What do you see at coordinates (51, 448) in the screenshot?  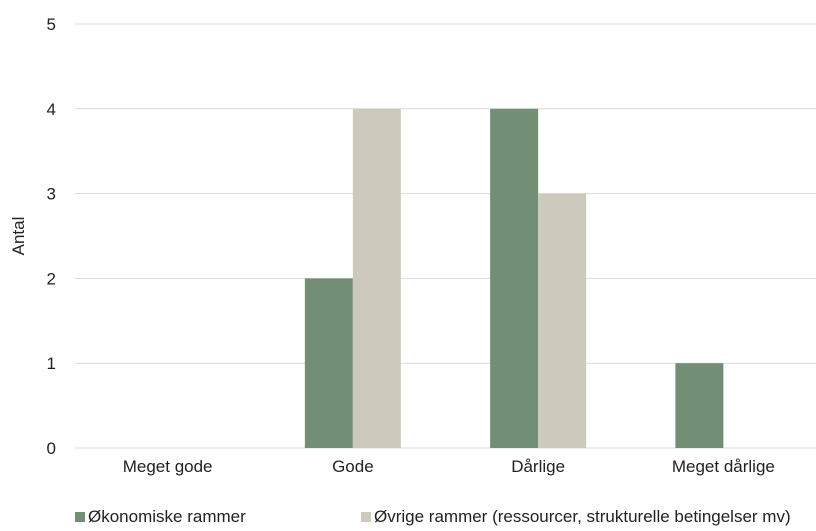 I see `y-tick-label: 0` at bounding box center [51, 448].